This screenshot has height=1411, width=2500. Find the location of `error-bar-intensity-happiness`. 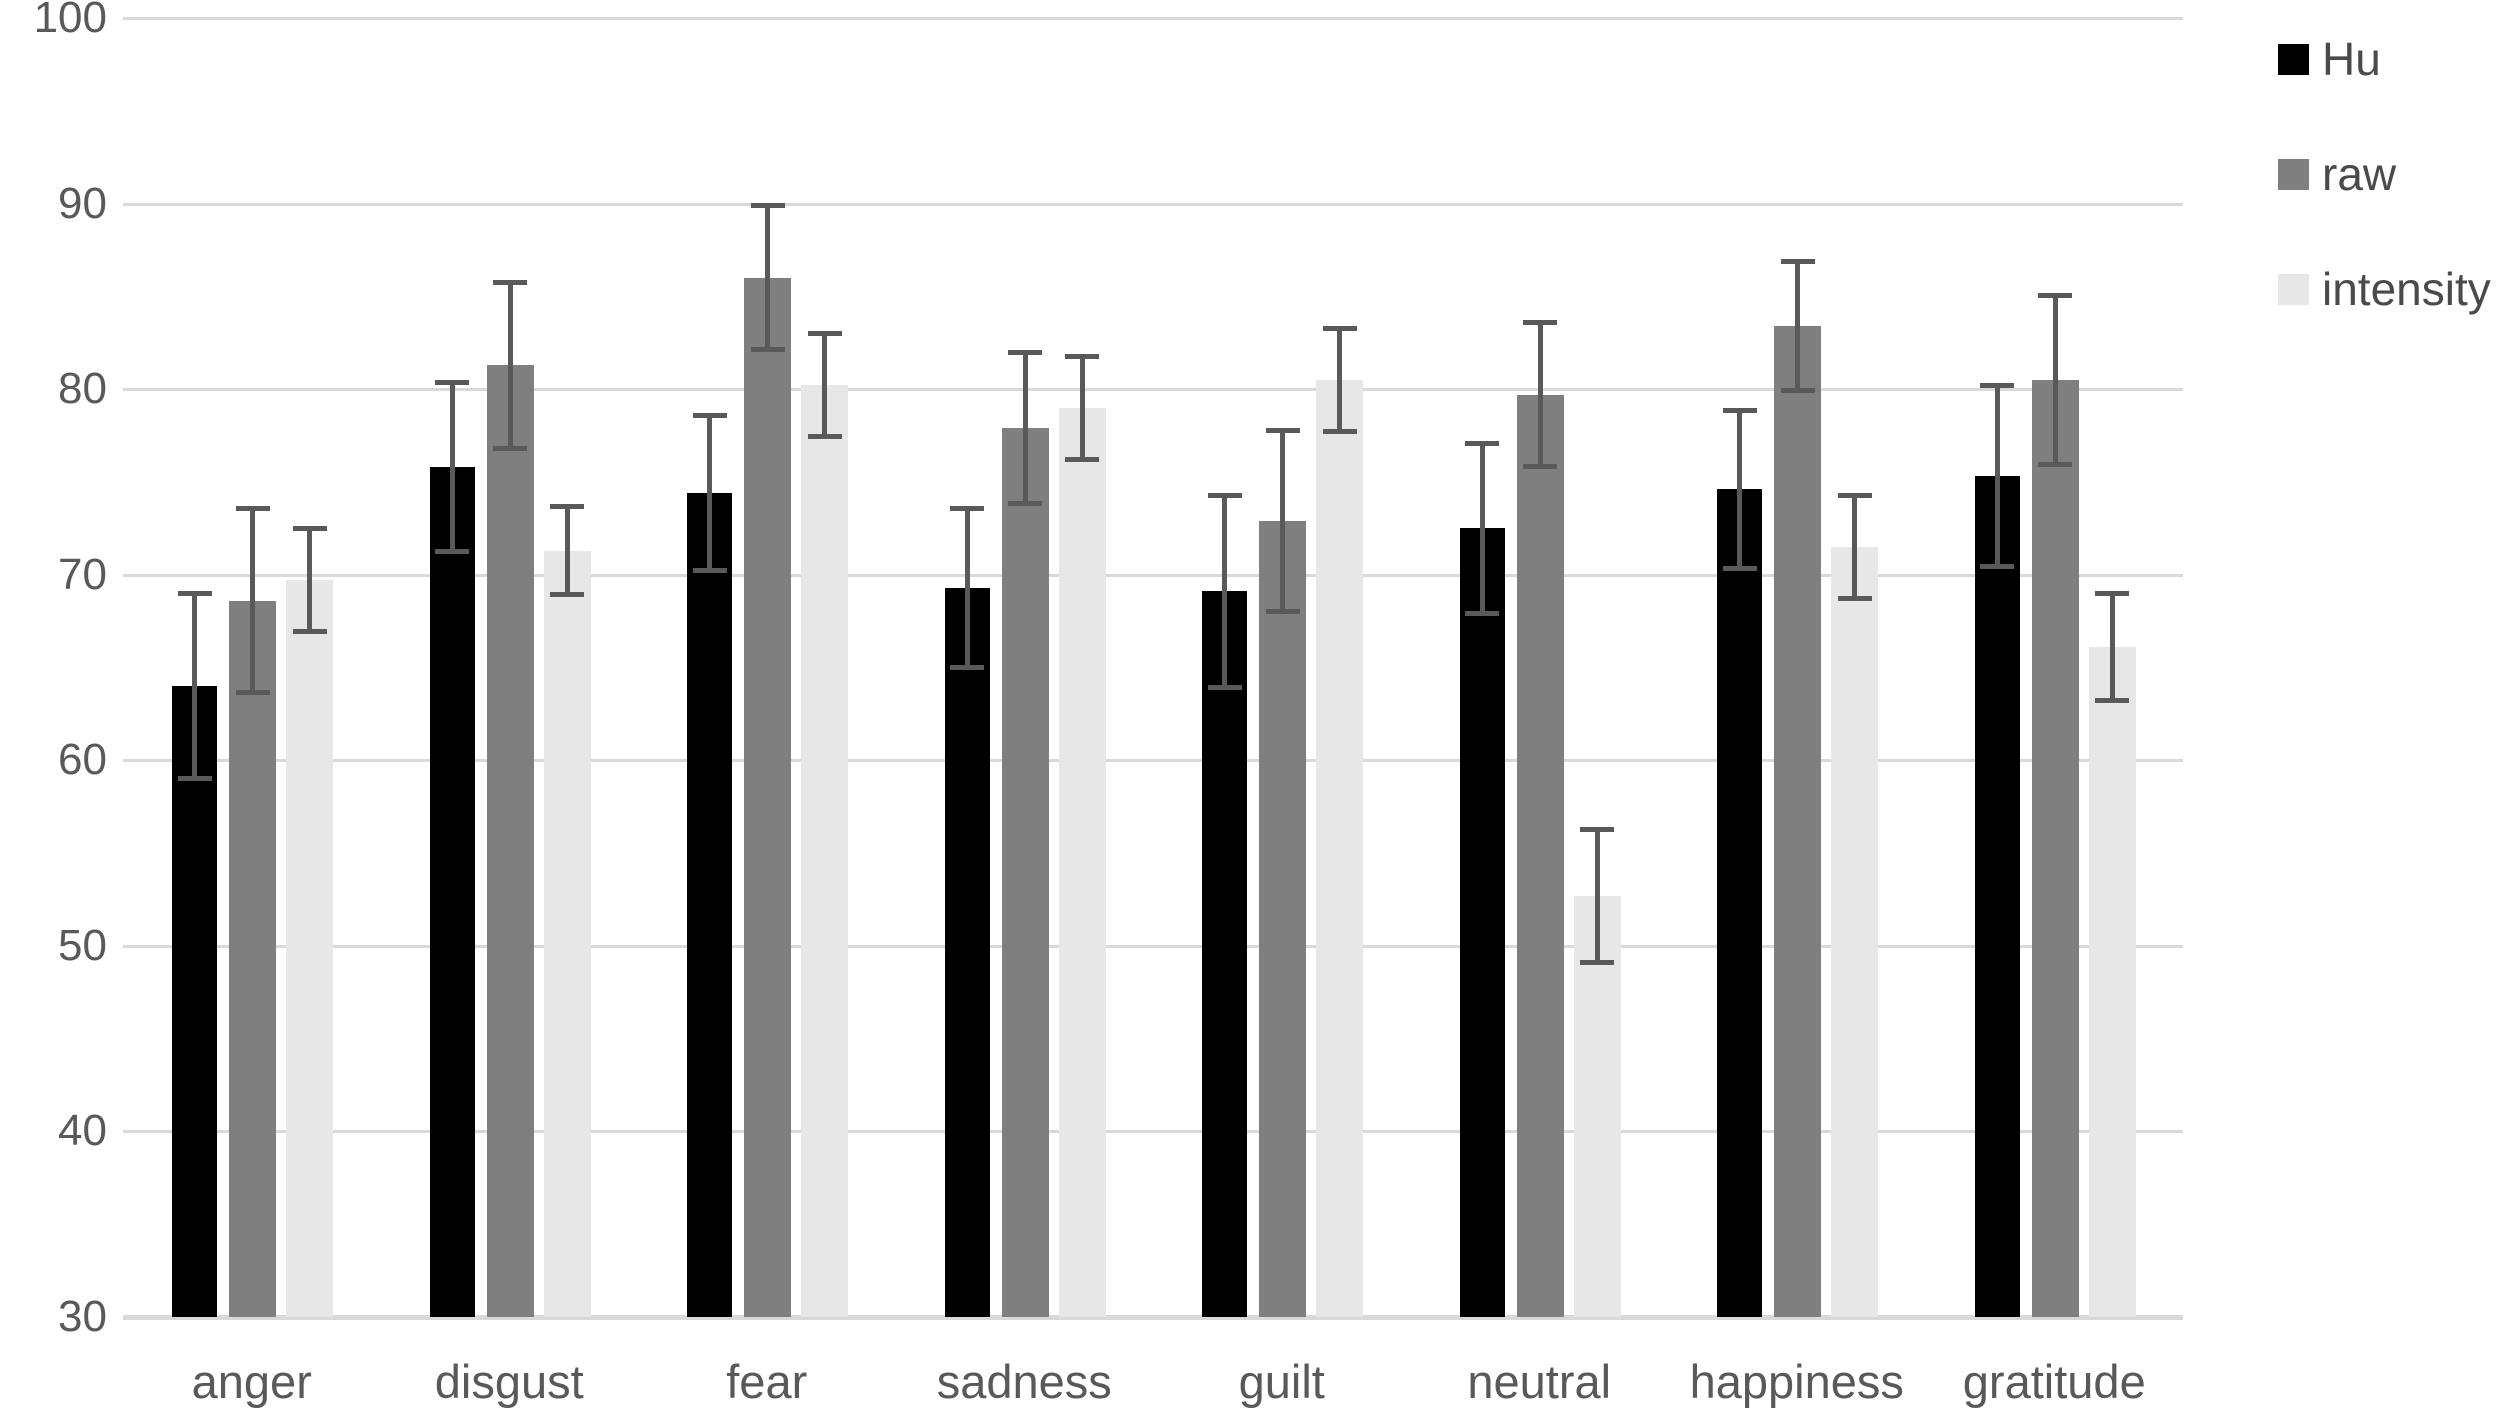

error-bar-intensity-happiness is located at coordinates (1854, 546).